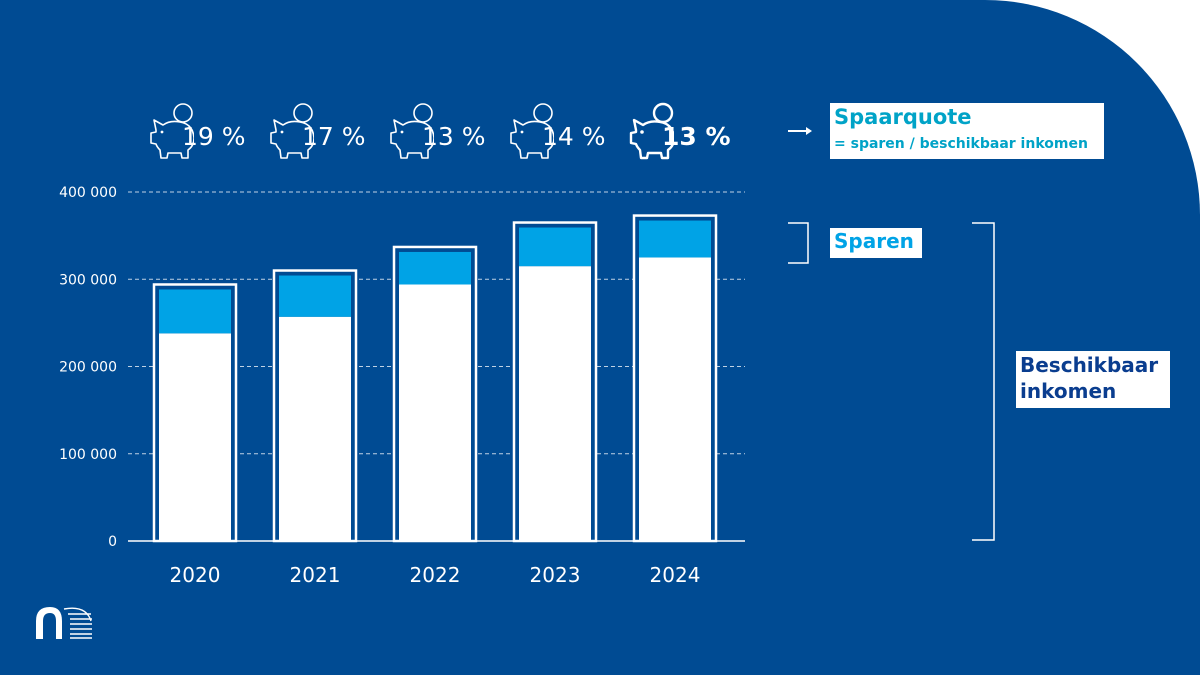 This screenshot has width=1200, height=675. Describe the element at coordinates (315, 575) in the screenshot. I see `x-tick-label: 2021` at that location.